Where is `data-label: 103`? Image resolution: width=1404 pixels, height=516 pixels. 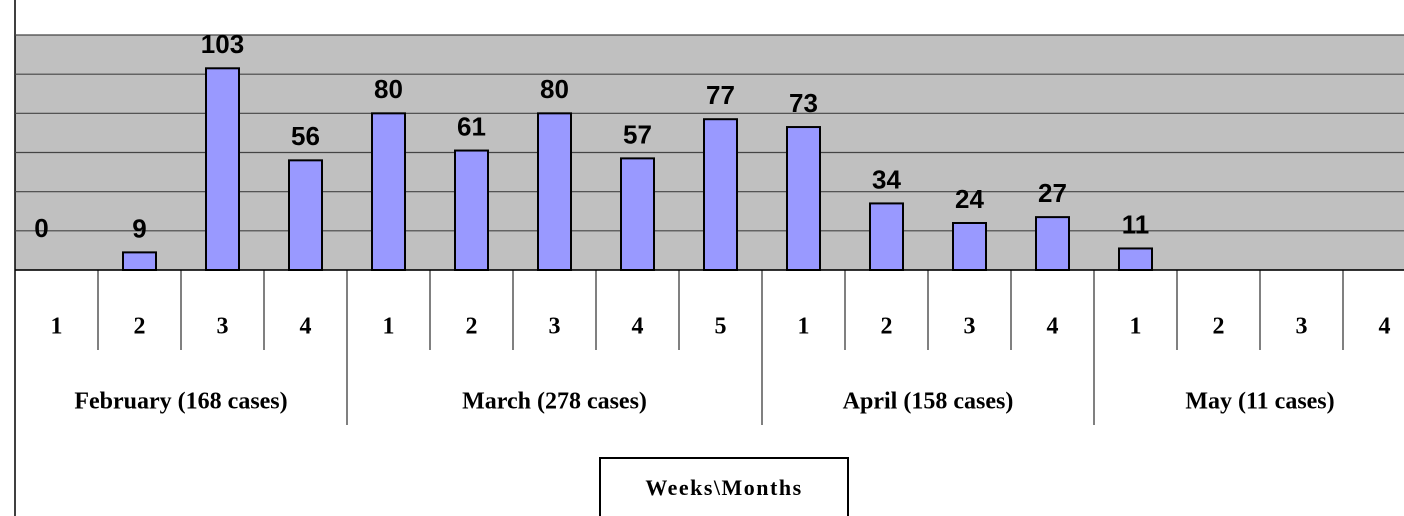 data-label: 103 is located at coordinates (222, 44).